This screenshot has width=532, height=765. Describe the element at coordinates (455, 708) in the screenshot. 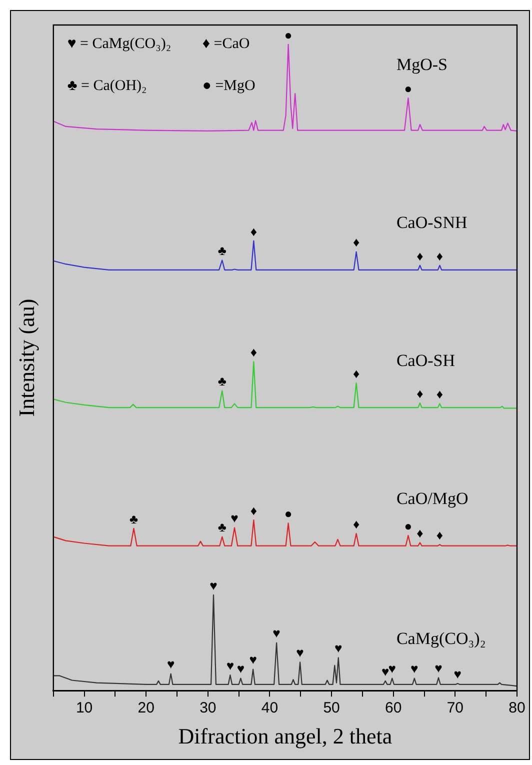

I see `x-tick-label: 70` at that location.